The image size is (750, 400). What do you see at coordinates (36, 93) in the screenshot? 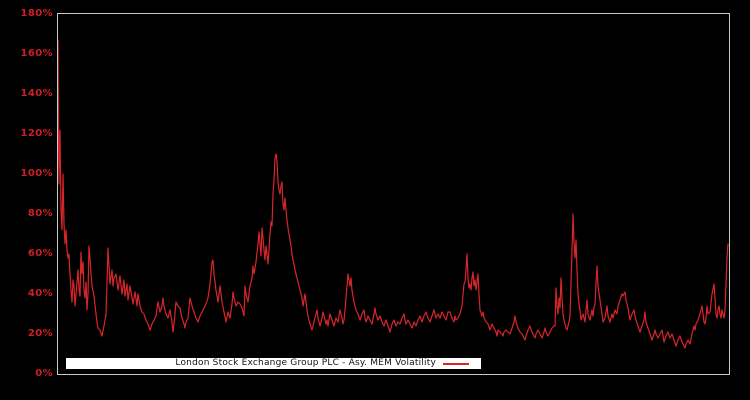
I see `y-tick-label: 140%` at bounding box center [36, 93].